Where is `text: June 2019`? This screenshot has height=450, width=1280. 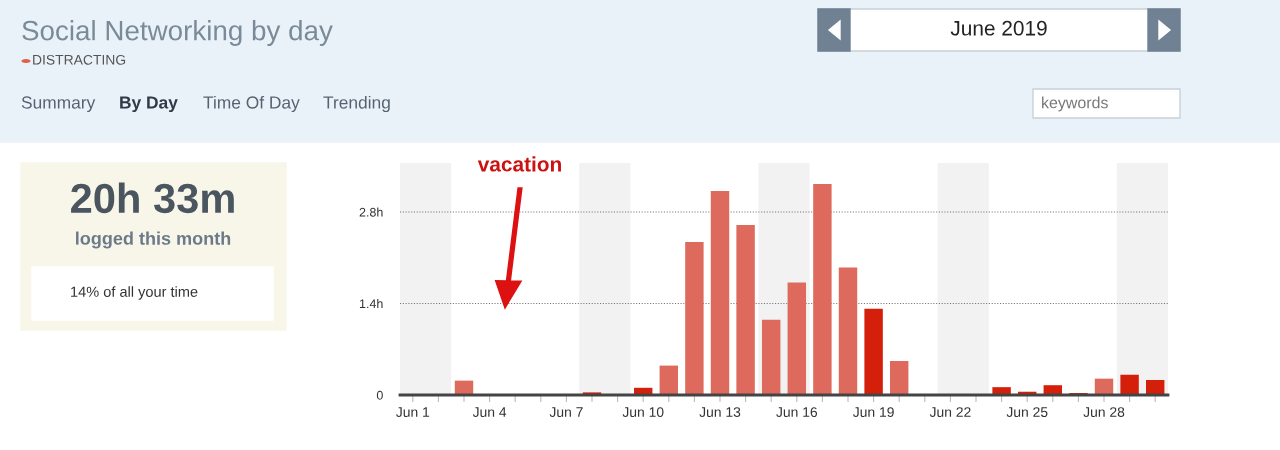 text: June 2019 is located at coordinates (998, 28).